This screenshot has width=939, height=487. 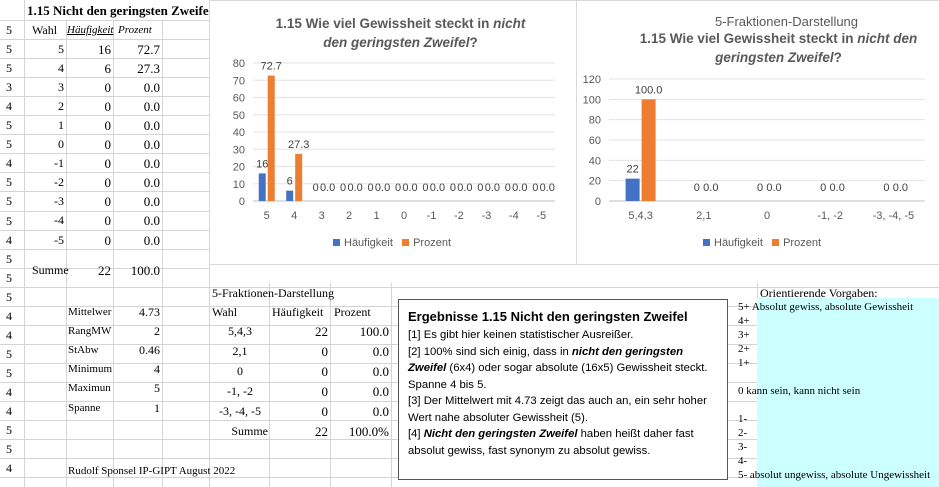 I want to click on x-tick-label: -1, so click(x=432, y=216).